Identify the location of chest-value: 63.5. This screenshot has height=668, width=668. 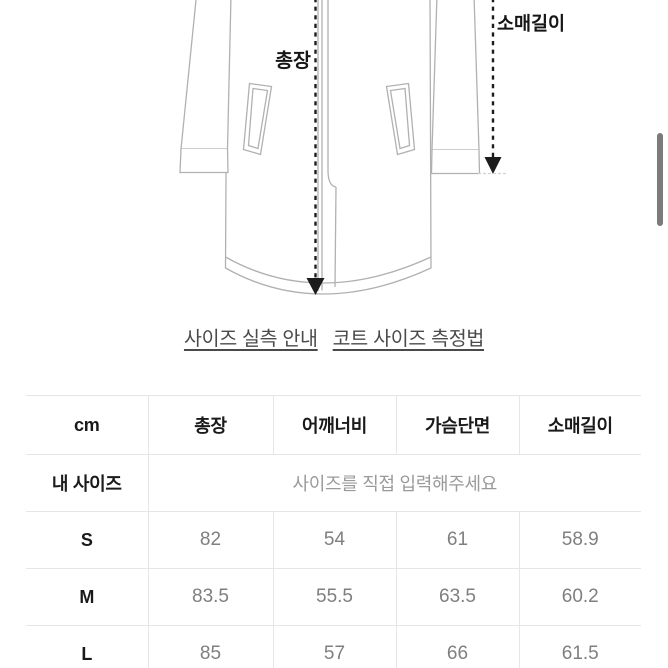
(458, 597).